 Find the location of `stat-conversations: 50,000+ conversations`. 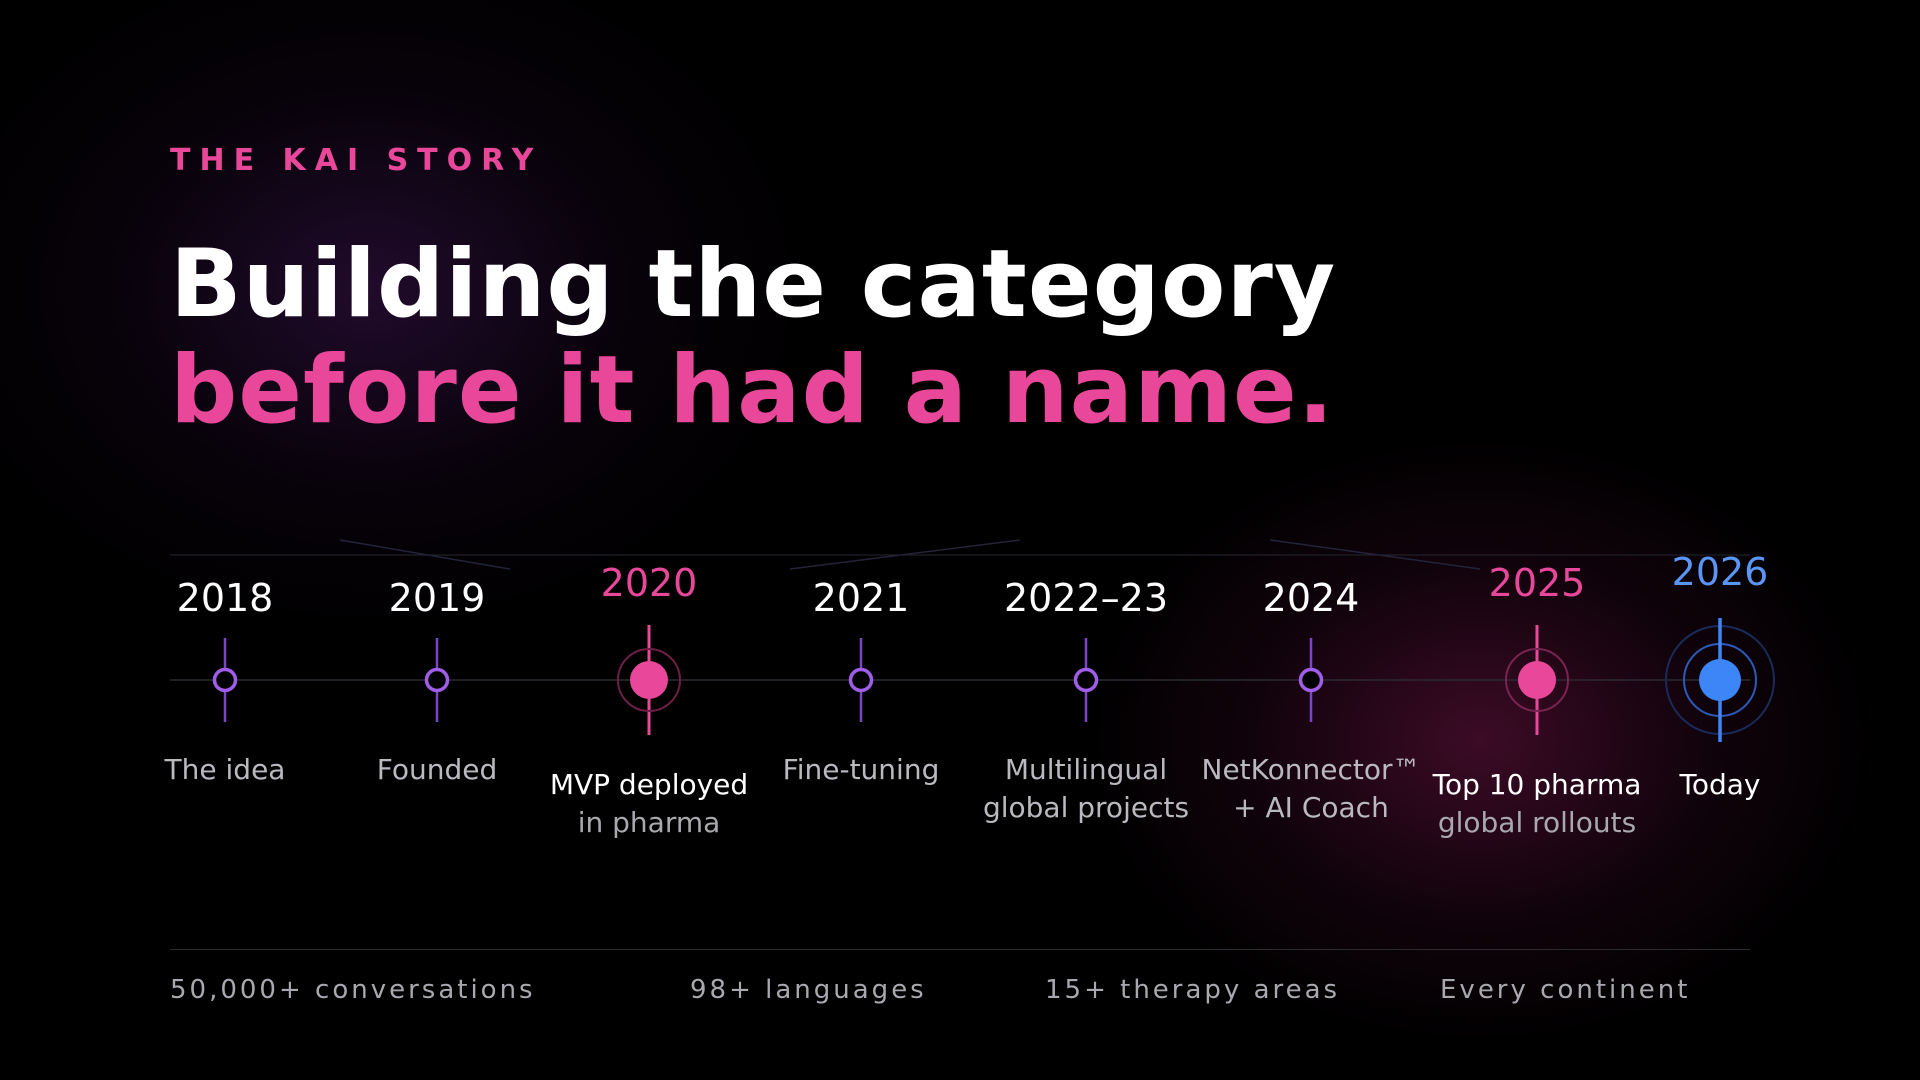

stat-conversations: 50,000+ conversations is located at coordinates (353, 990).